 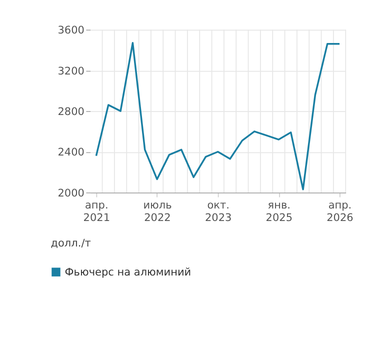 I want to click on y-tick-label: 2400, so click(x=71, y=152).